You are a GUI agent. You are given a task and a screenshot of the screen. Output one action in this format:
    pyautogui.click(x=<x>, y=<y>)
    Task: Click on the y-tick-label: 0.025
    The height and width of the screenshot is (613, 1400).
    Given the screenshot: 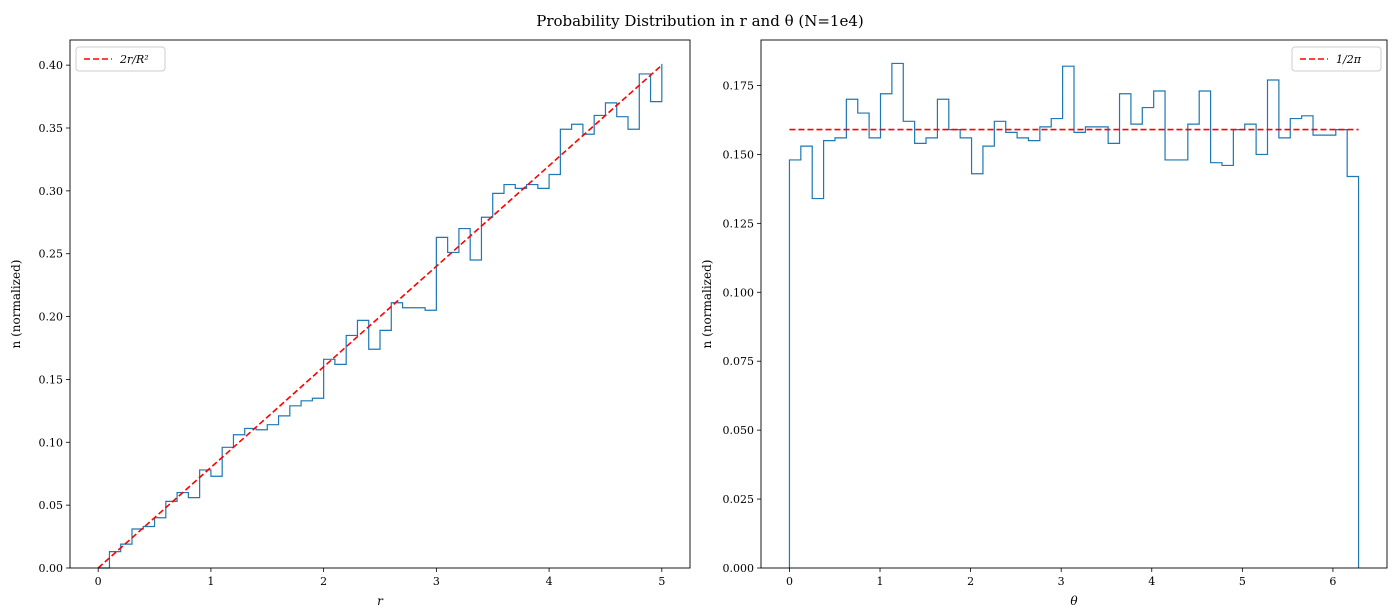 What is the action you would take?
    pyautogui.click(x=739, y=499)
    